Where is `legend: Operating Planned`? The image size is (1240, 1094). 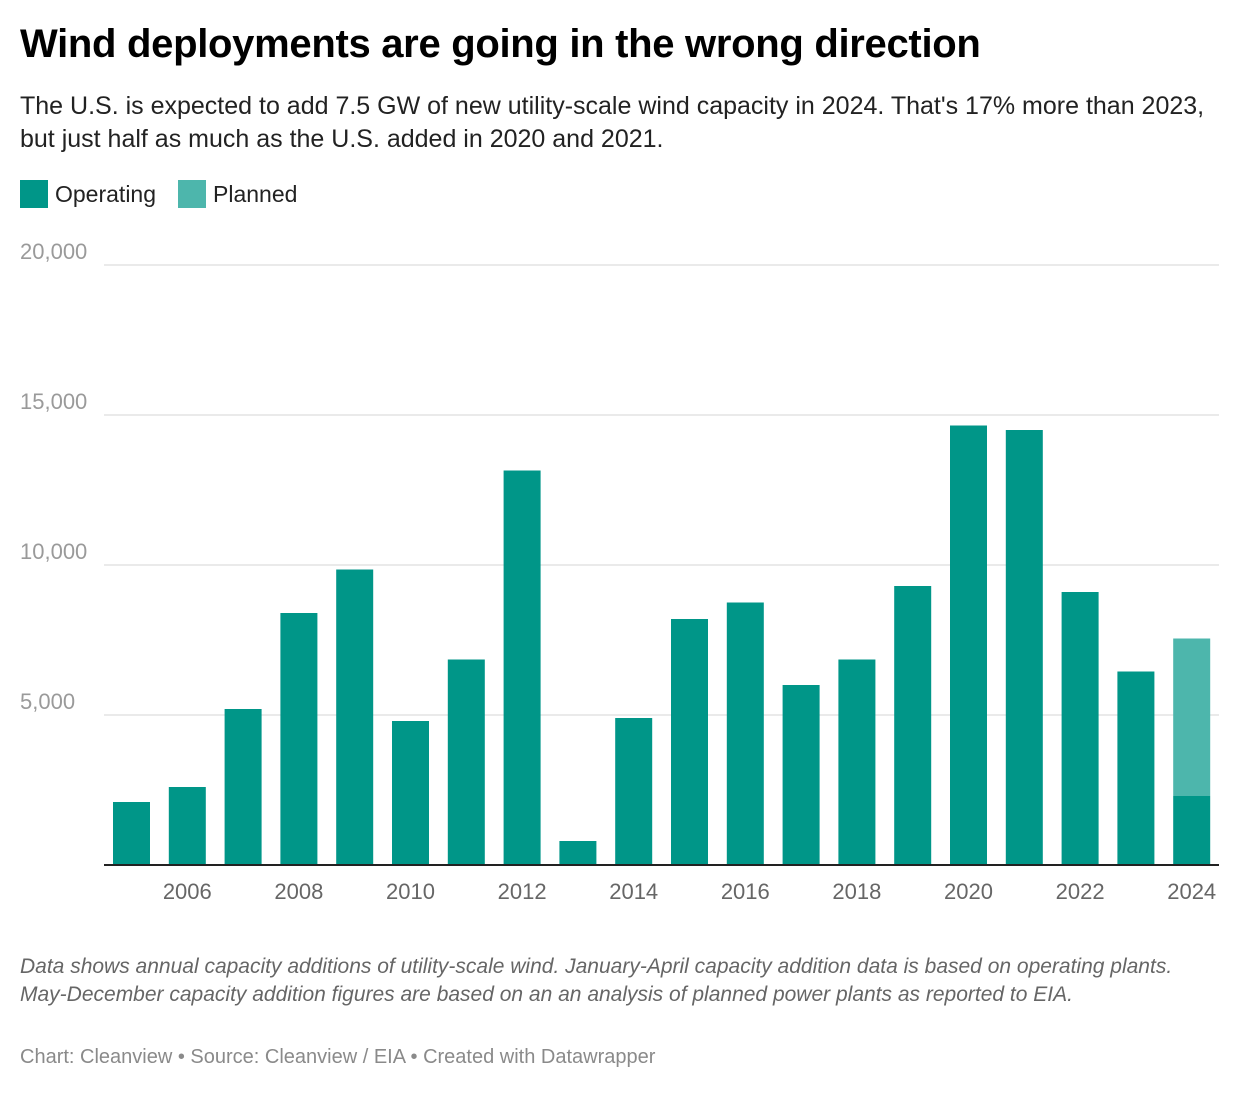 legend: Operating Planned is located at coordinates (169, 194).